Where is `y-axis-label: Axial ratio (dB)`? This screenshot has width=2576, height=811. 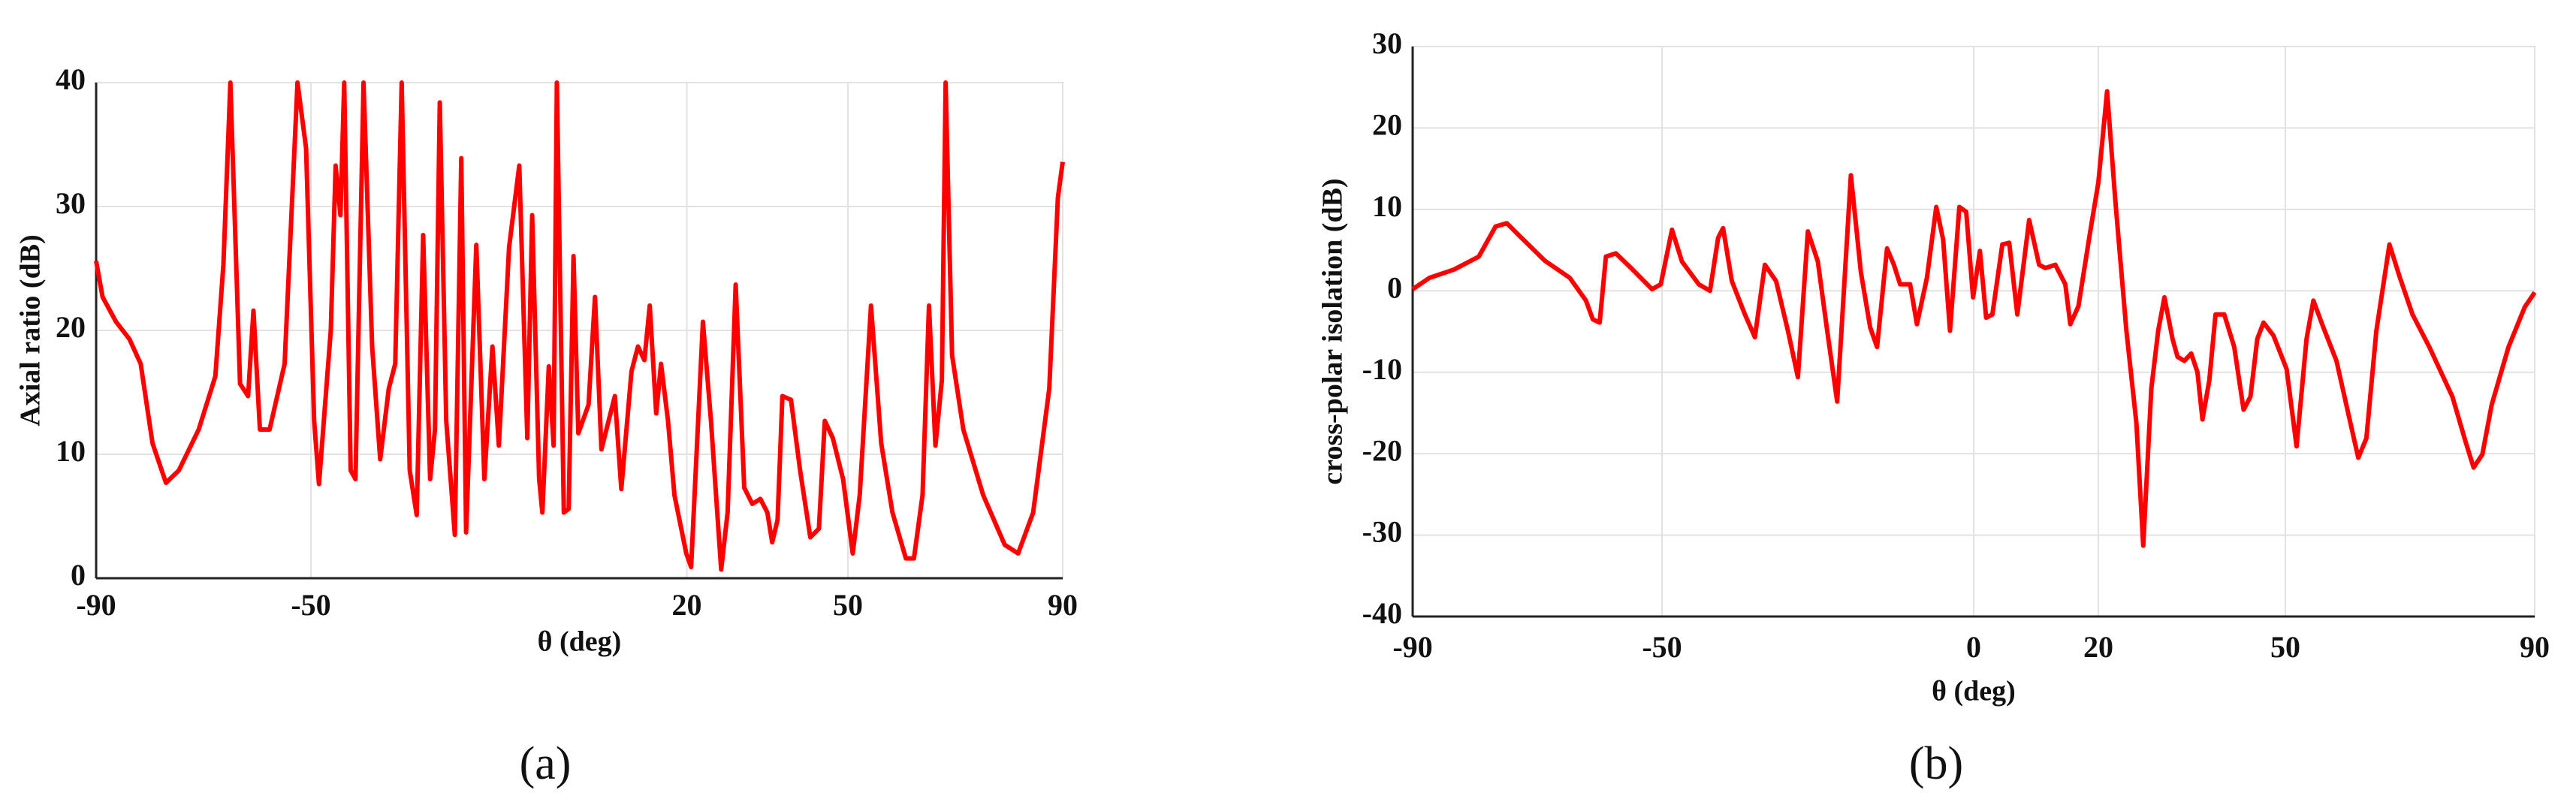
y-axis-label: Axial ratio (dB) is located at coordinates (31, 330).